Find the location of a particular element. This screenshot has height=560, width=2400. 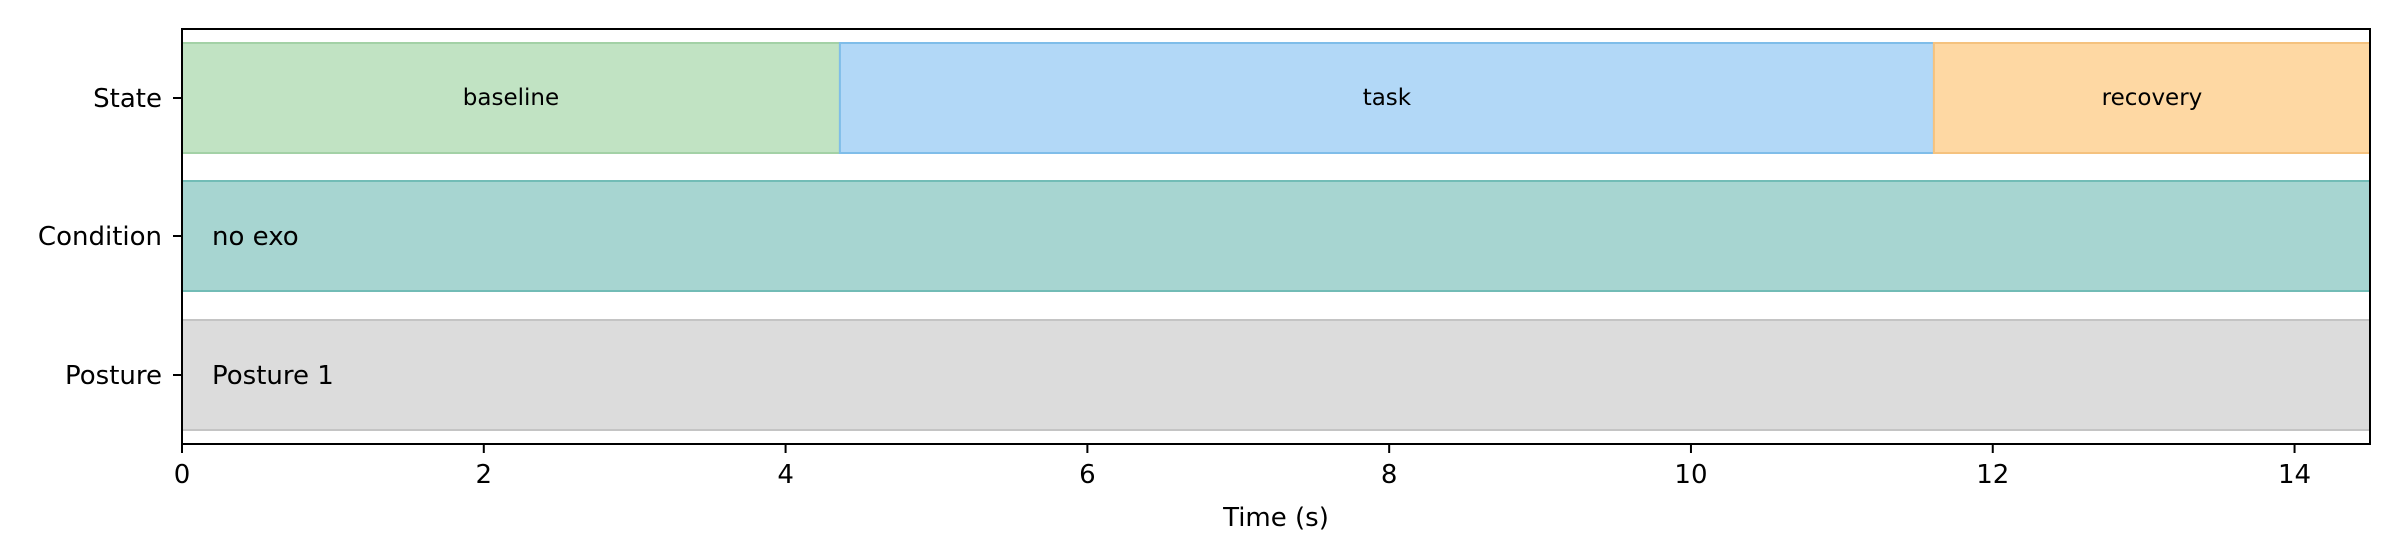

x-tick-label: 12 is located at coordinates (1992, 475).